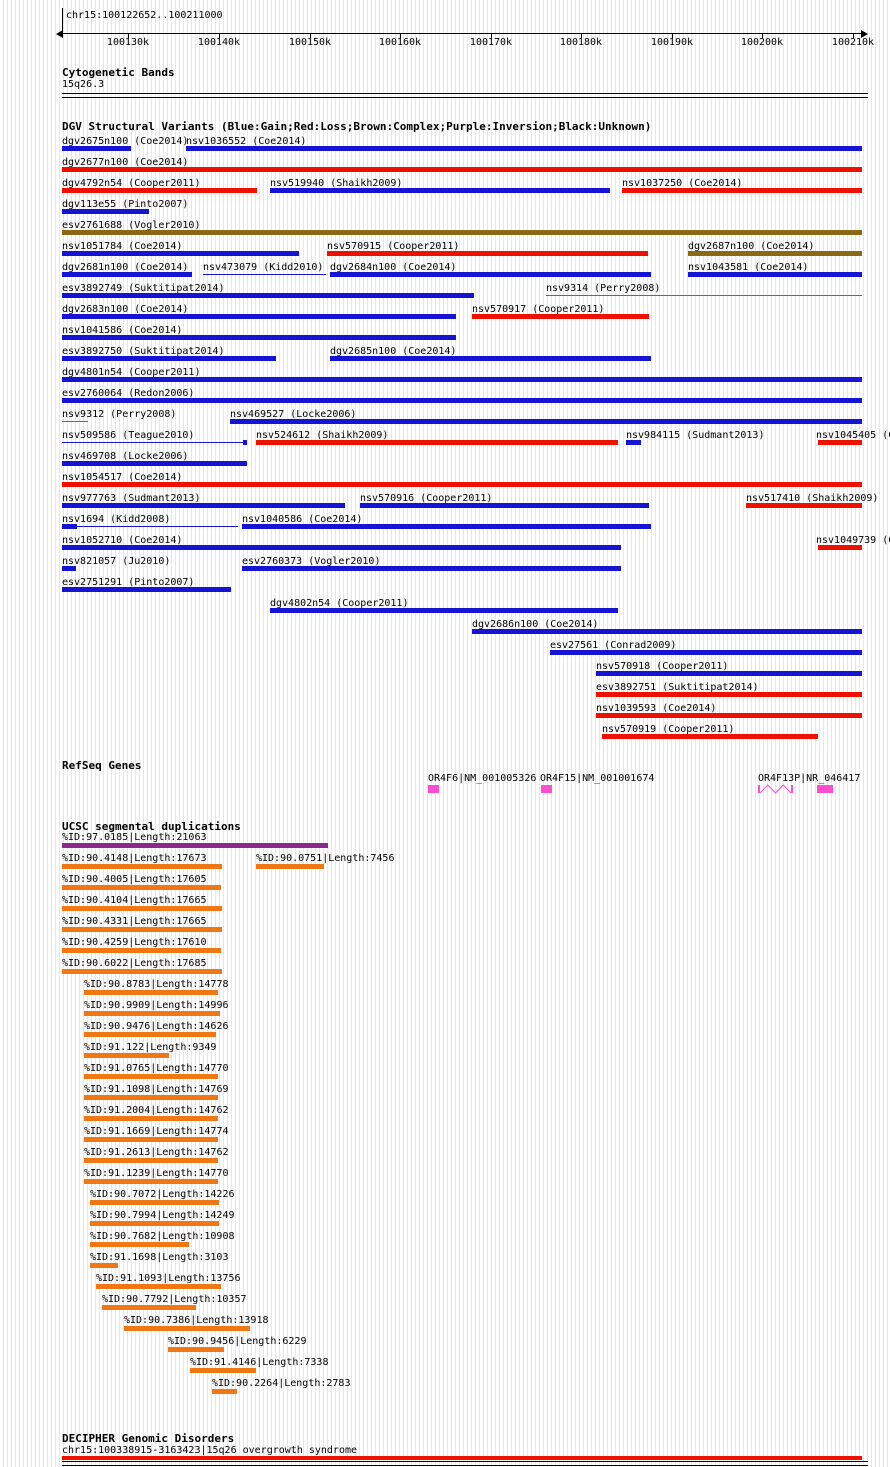 The height and width of the screenshot is (1467, 890). Describe the element at coordinates (83, 84) in the screenshot. I see `cytoband-label: 15q26.3` at that location.